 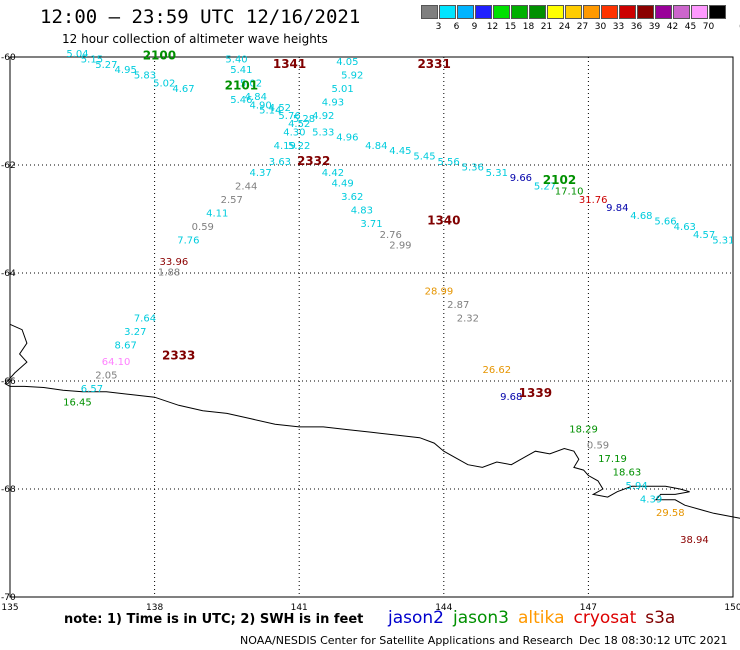 I want to click on colorbar-label: 30, so click(x=600, y=27).